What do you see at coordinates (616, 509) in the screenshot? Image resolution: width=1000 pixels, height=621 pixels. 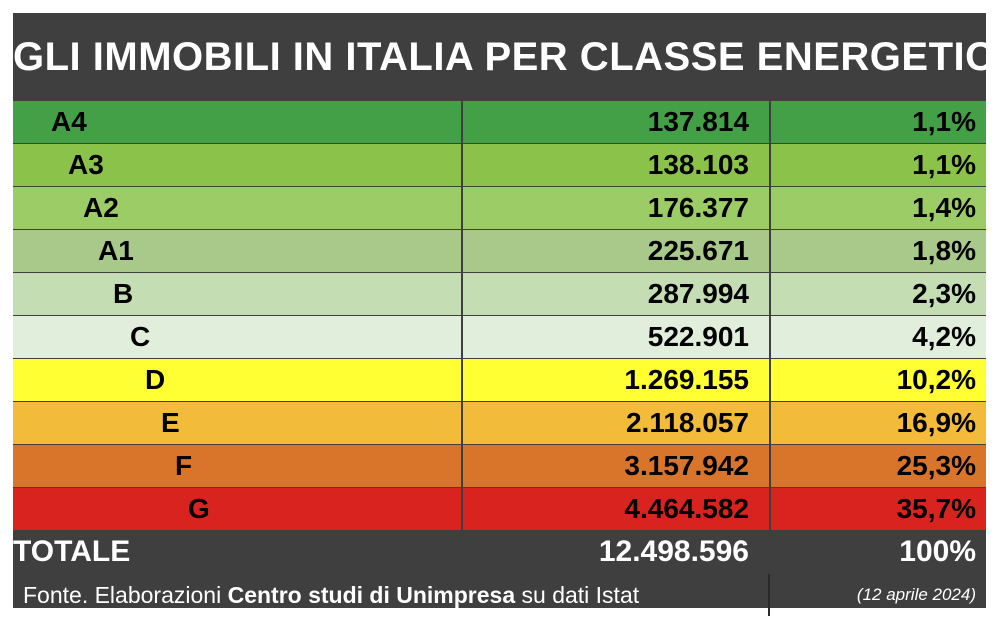 I see `property-count: 4.464.582` at bounding box center [616, 509].